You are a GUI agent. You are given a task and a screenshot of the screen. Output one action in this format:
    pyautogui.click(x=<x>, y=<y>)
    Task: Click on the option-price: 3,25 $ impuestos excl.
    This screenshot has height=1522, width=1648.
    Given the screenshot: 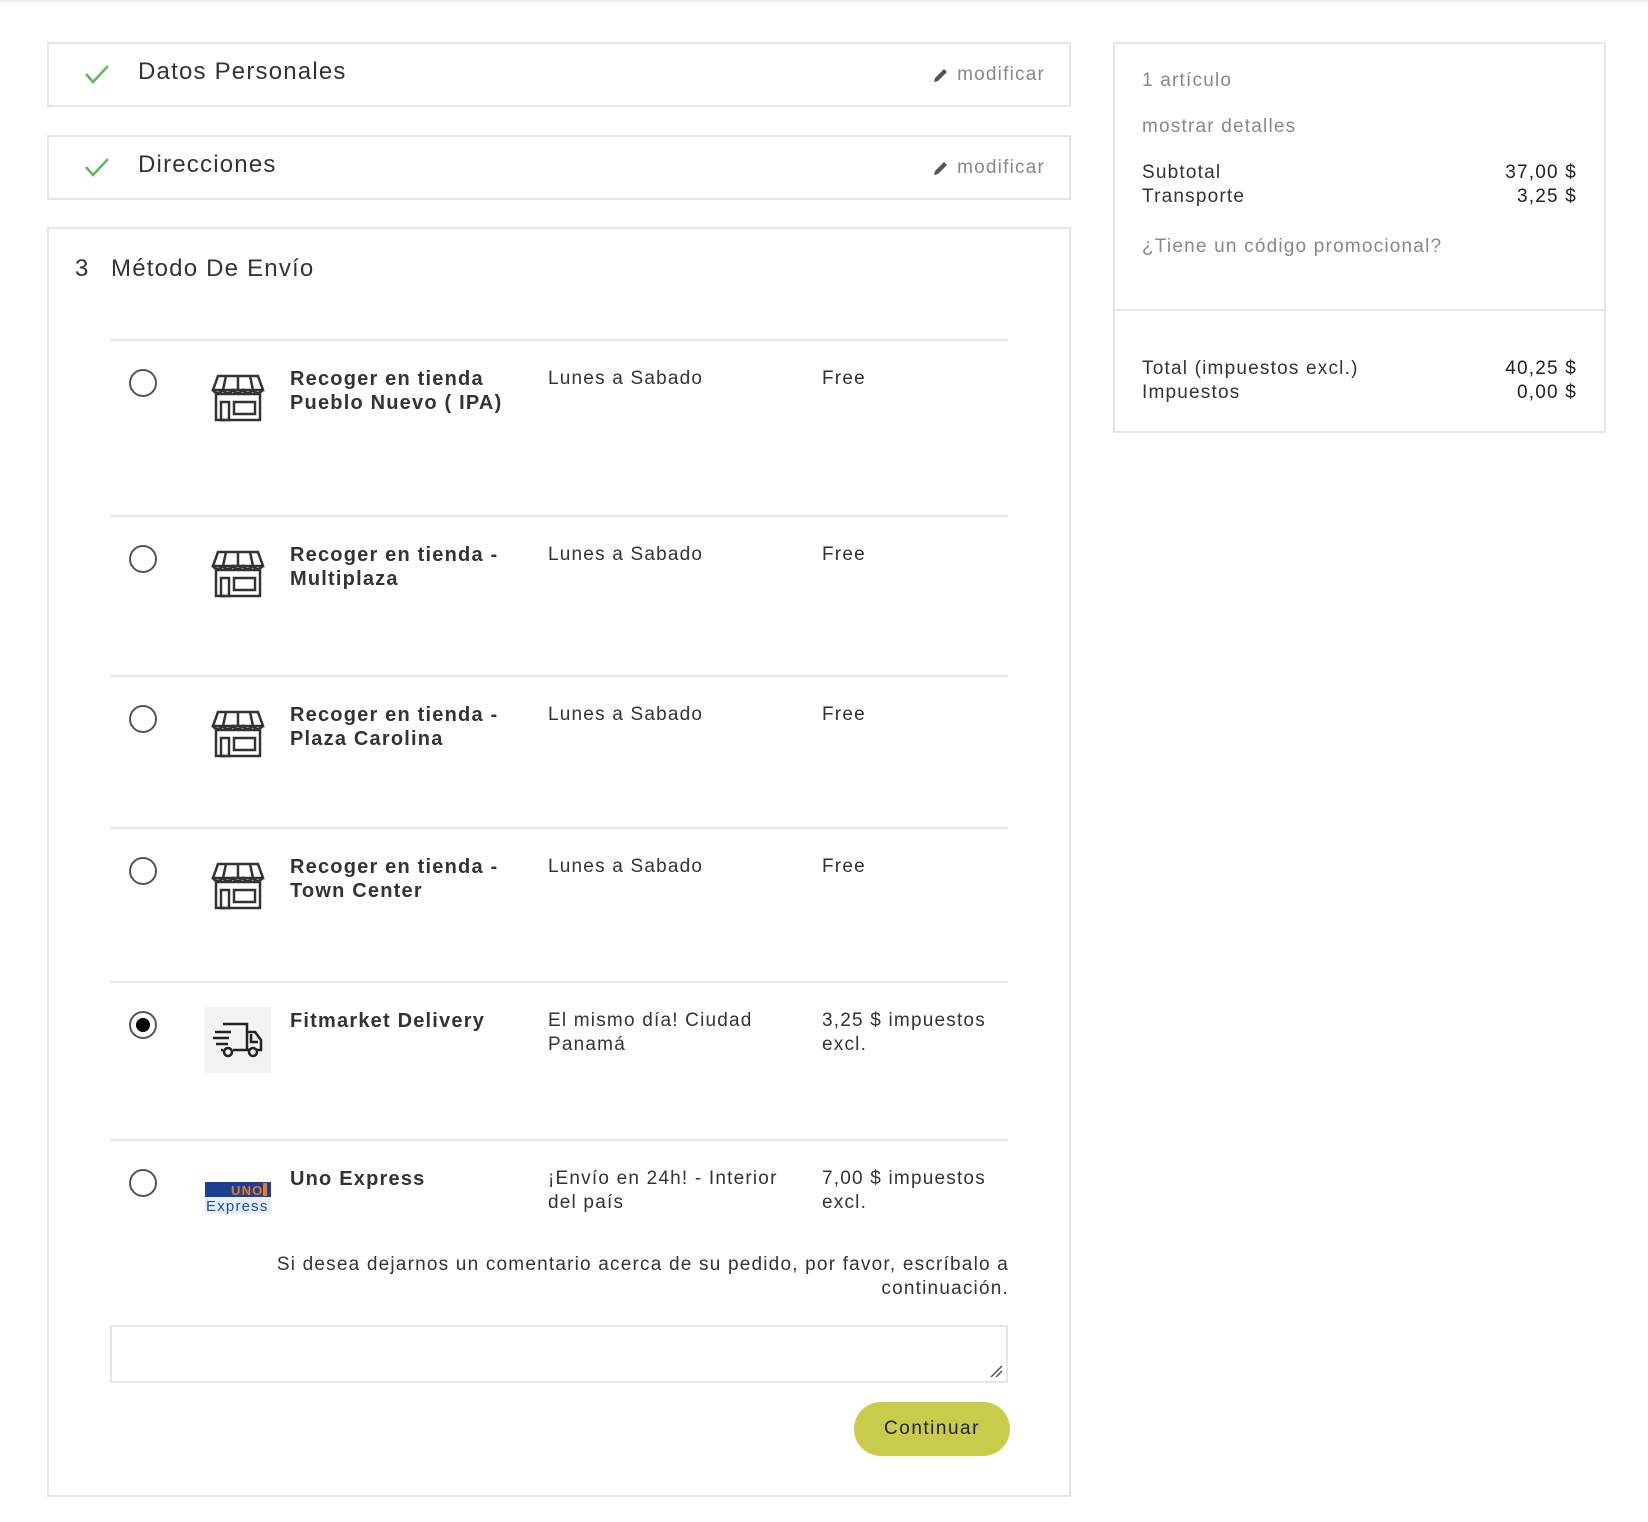 What is the action you would take?
    pyautogui.click(x=904, y=1032)
    